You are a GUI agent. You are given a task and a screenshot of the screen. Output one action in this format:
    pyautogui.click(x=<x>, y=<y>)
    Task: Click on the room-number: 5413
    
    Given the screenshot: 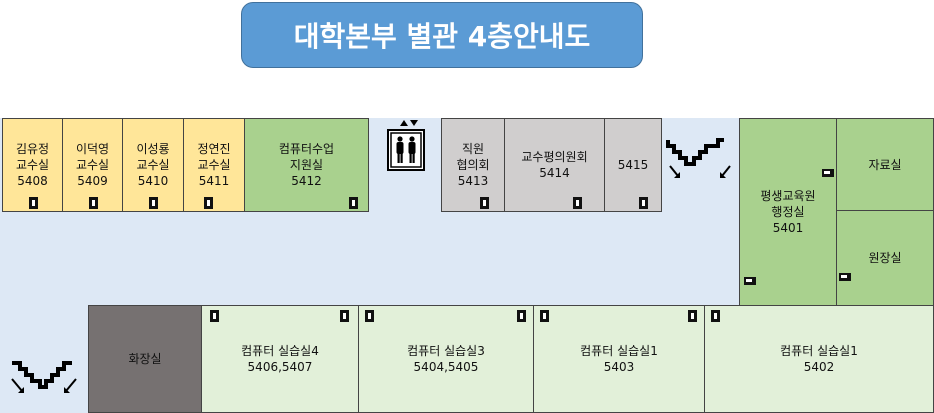 What is the action you would take?
    pyautogui.click(x=473, y=181)
    